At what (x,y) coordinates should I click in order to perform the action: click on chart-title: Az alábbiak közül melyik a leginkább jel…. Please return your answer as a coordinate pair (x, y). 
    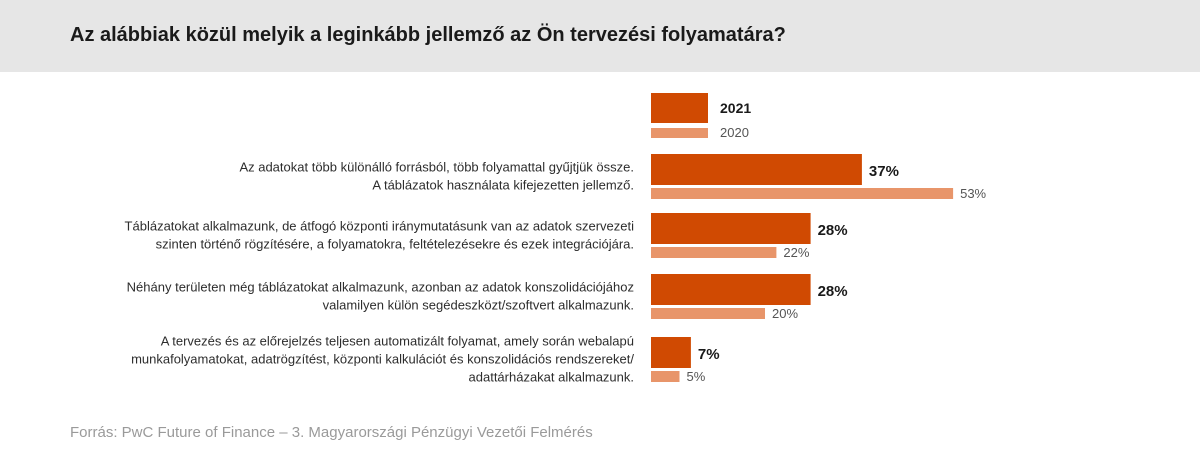
    Looking at the image, I should click on (428, 35).